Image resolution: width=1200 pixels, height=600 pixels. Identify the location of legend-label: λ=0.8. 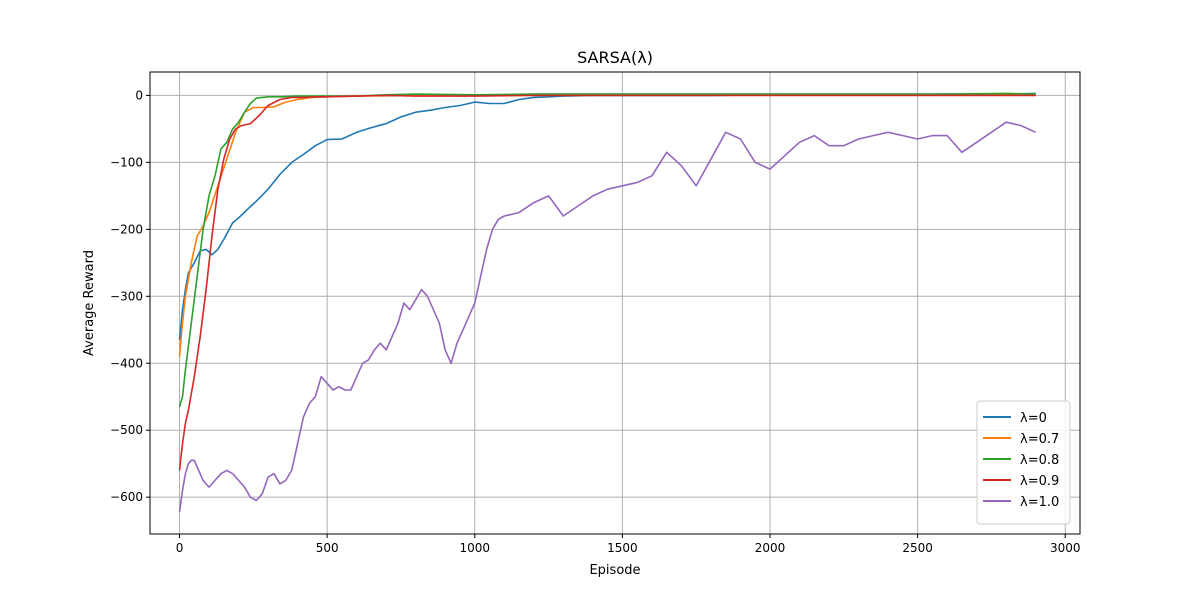
(1039, 460).